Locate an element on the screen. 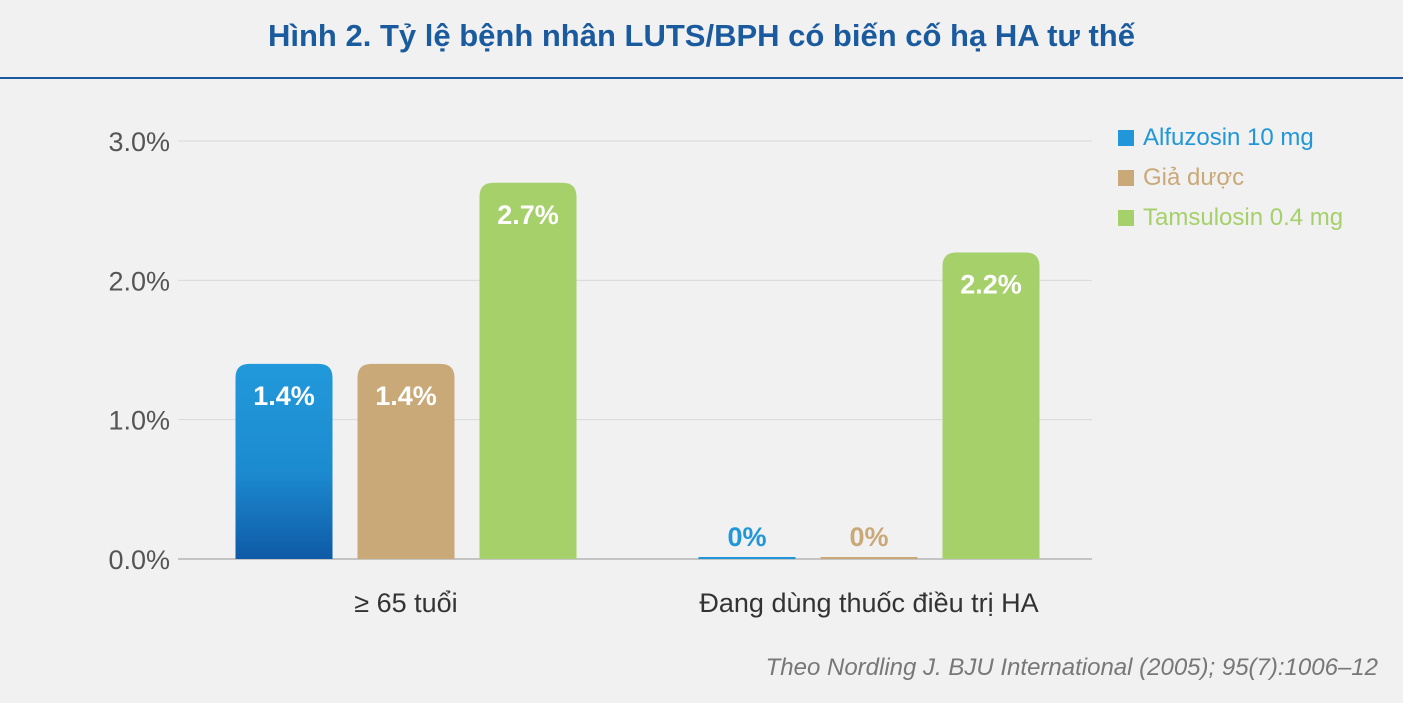 This screenshot has height=703, width=1403. data-label: 2.2% is located at coordinates (991, 284).